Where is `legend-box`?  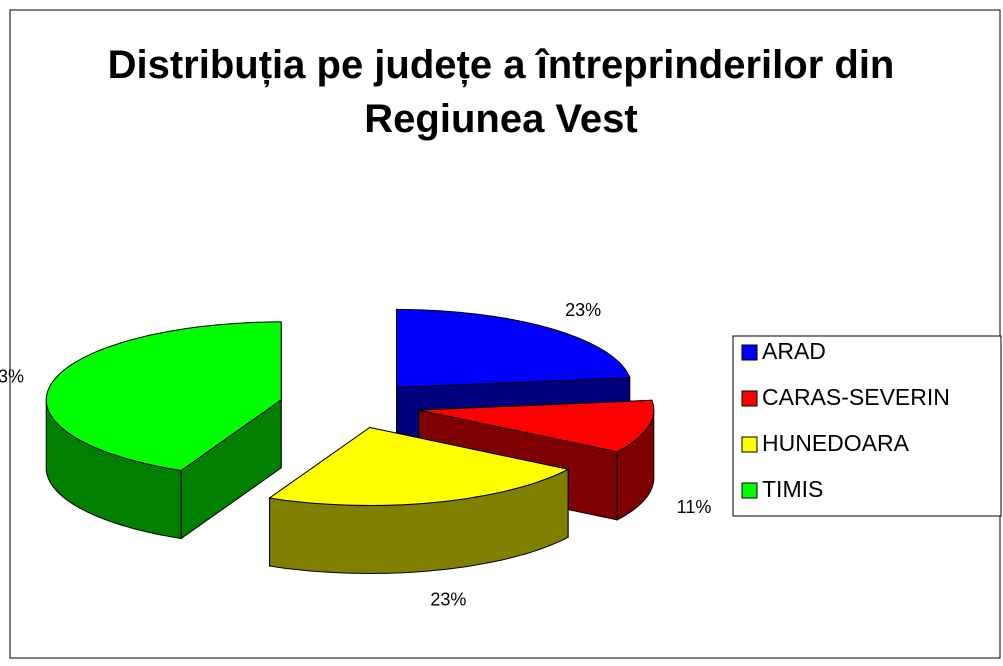 legend-box is located at coordinates (867, 426).